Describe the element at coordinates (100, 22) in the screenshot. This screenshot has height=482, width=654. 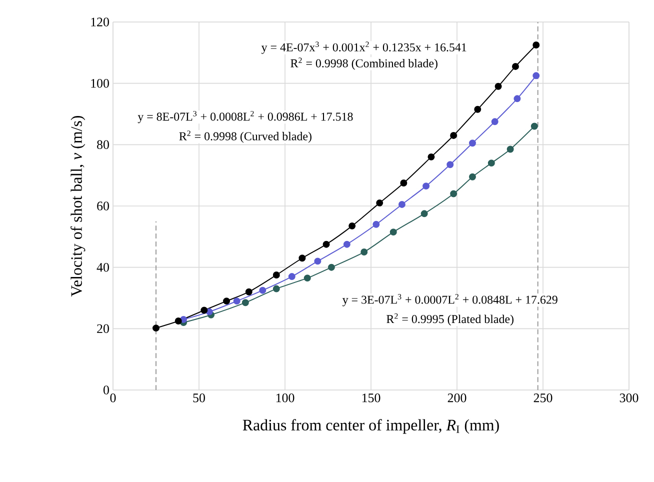
I see `y-tick-label: 120` at that location.